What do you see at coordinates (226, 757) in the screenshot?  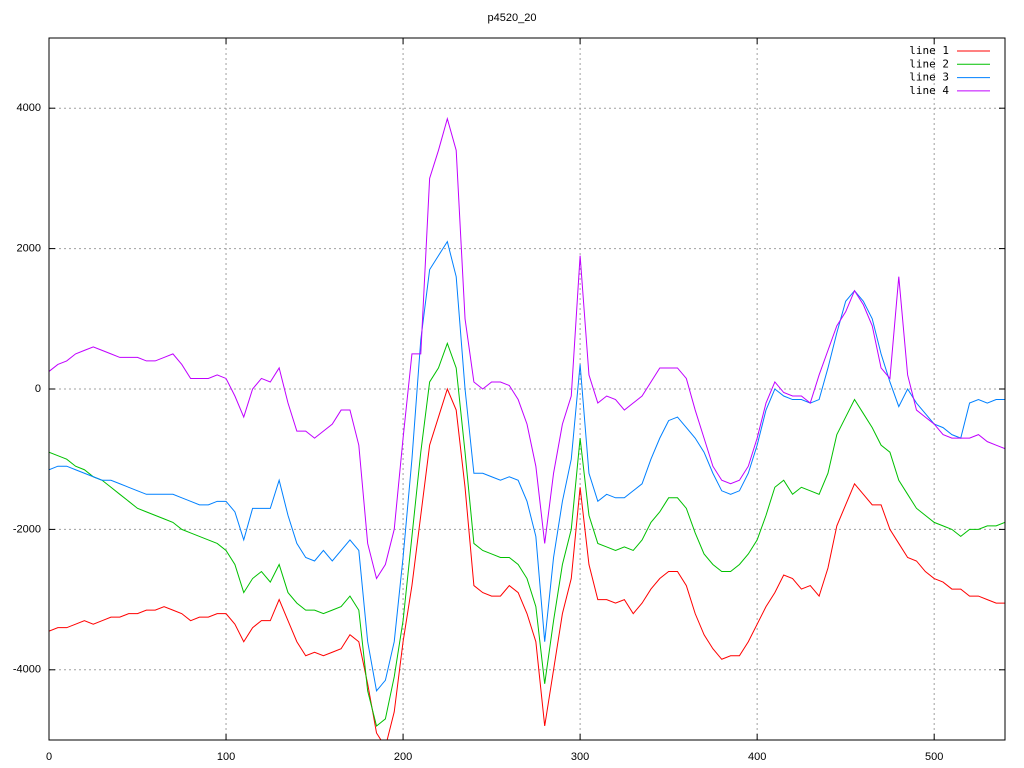 I see `x-tick-label: 100` at bounding box center [226, 757].